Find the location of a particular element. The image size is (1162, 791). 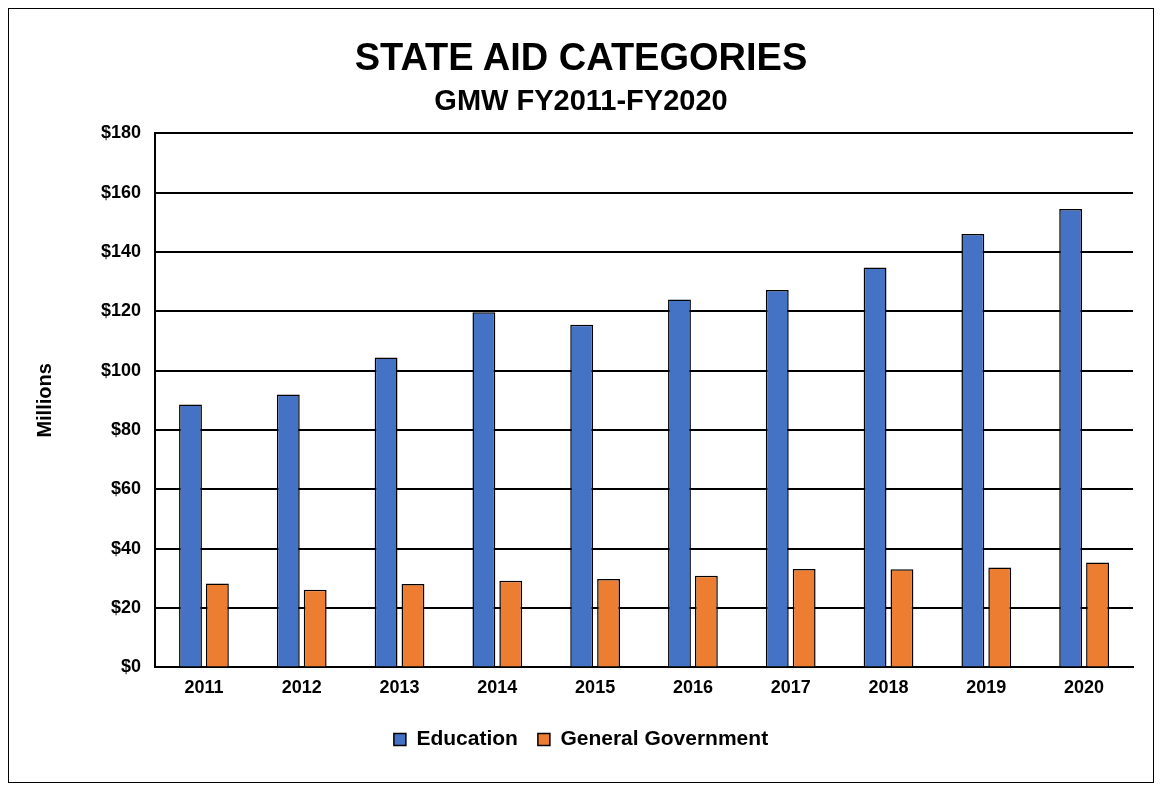

y-tick-label: $0 is located at coordinates (131, 666).